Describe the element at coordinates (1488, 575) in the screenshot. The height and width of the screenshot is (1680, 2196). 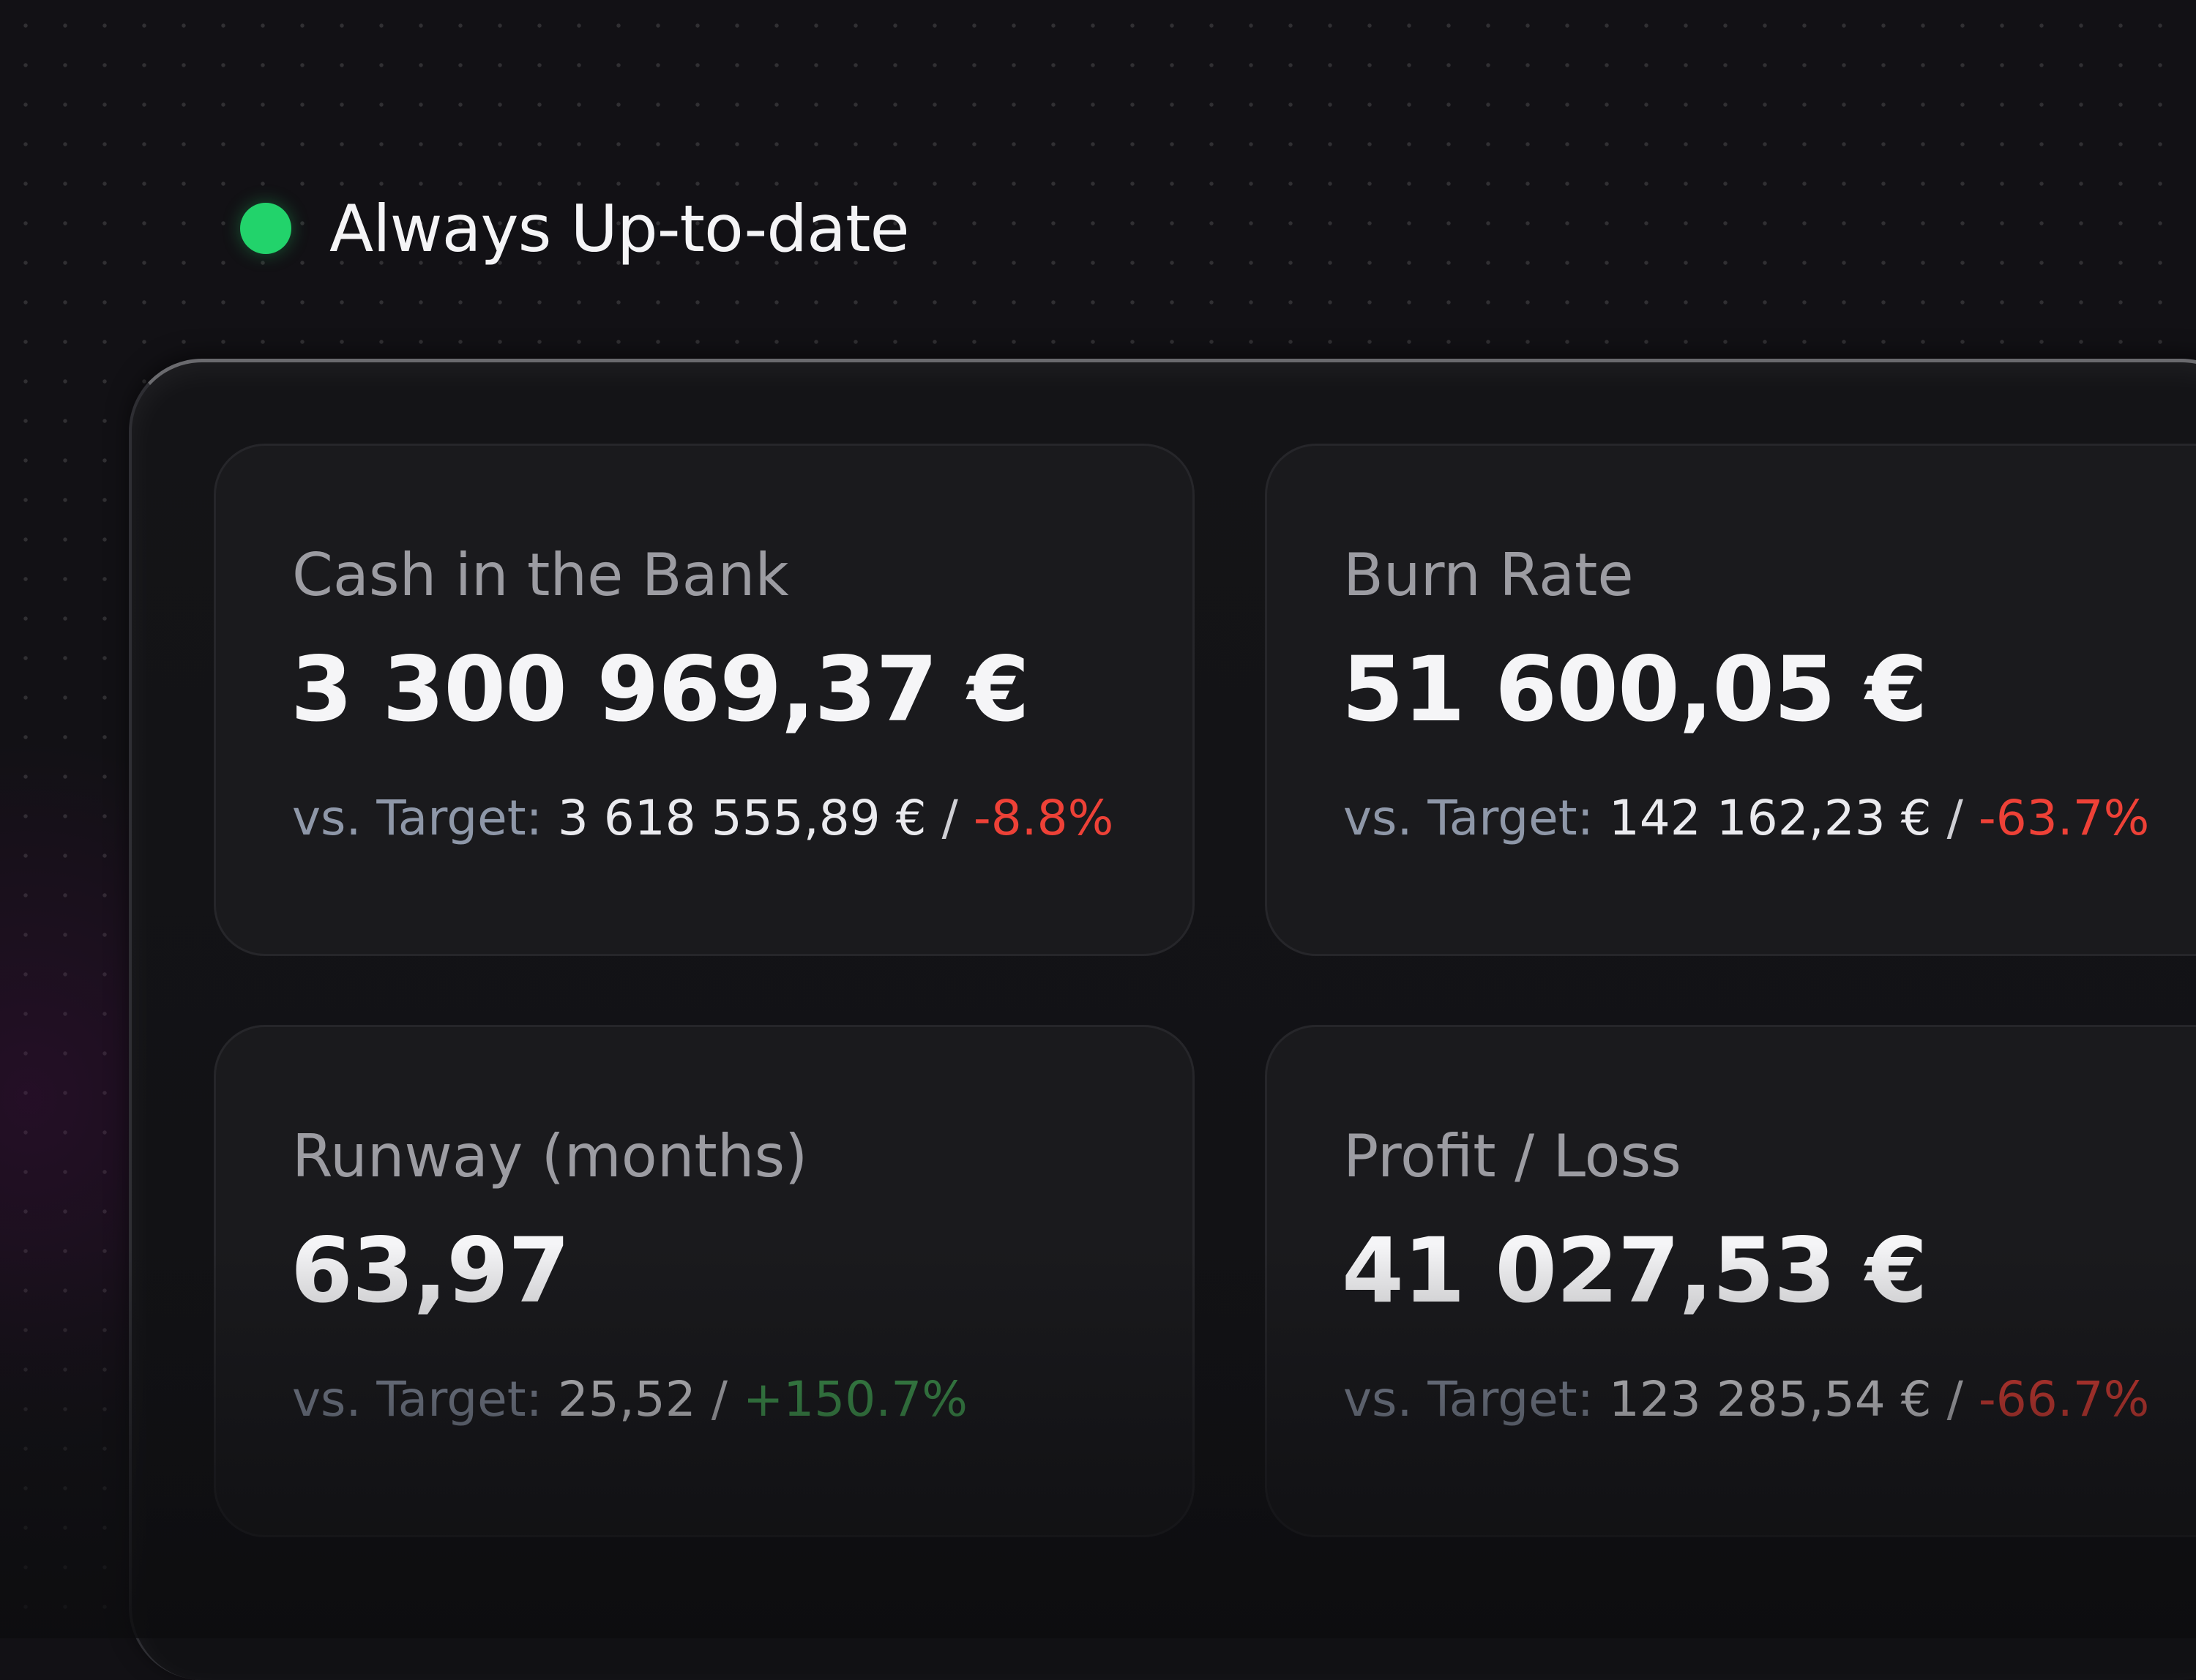
I see `metric-title: Burn Rate` at that location.